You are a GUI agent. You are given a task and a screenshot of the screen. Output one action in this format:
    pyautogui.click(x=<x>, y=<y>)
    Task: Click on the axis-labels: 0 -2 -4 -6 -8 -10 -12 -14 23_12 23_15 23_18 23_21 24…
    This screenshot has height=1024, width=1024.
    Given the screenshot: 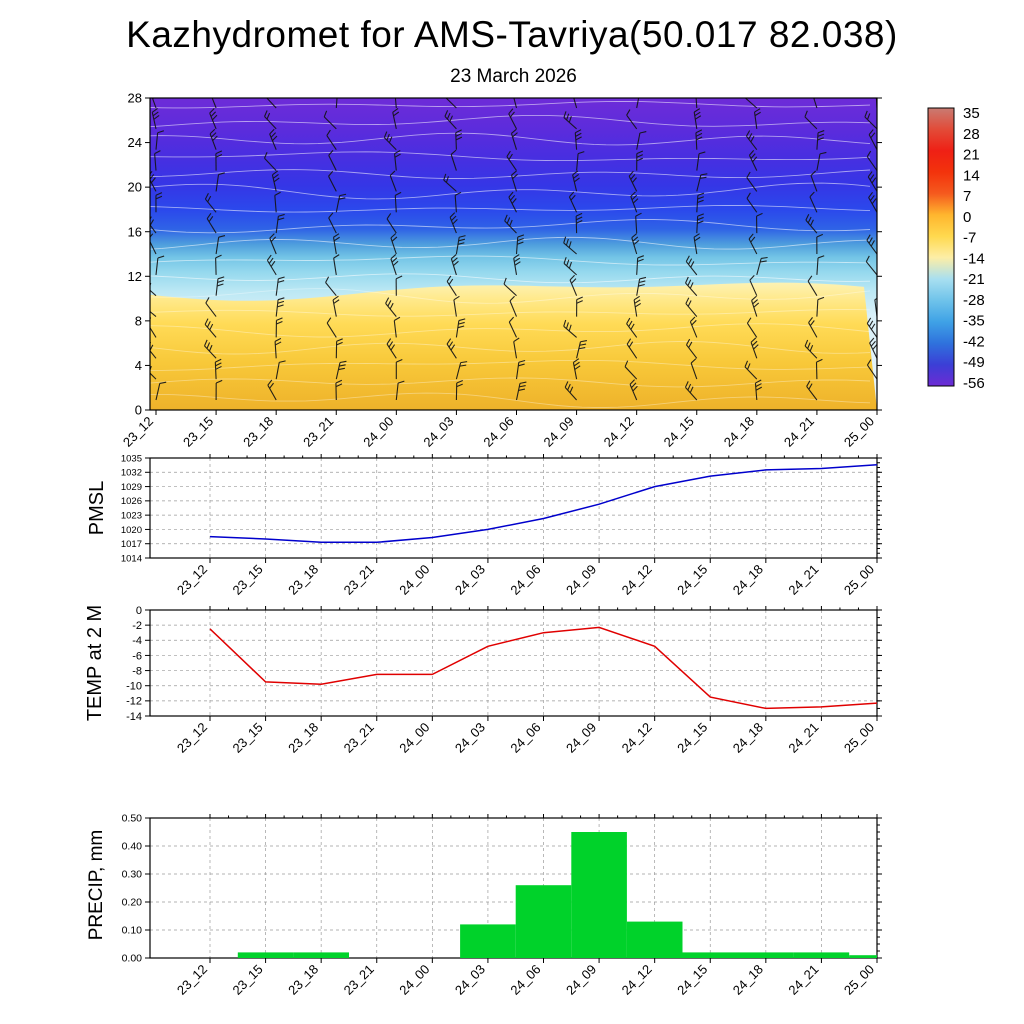 What is the action you would take?
    pyautogui.click(x=501, y=680)
    